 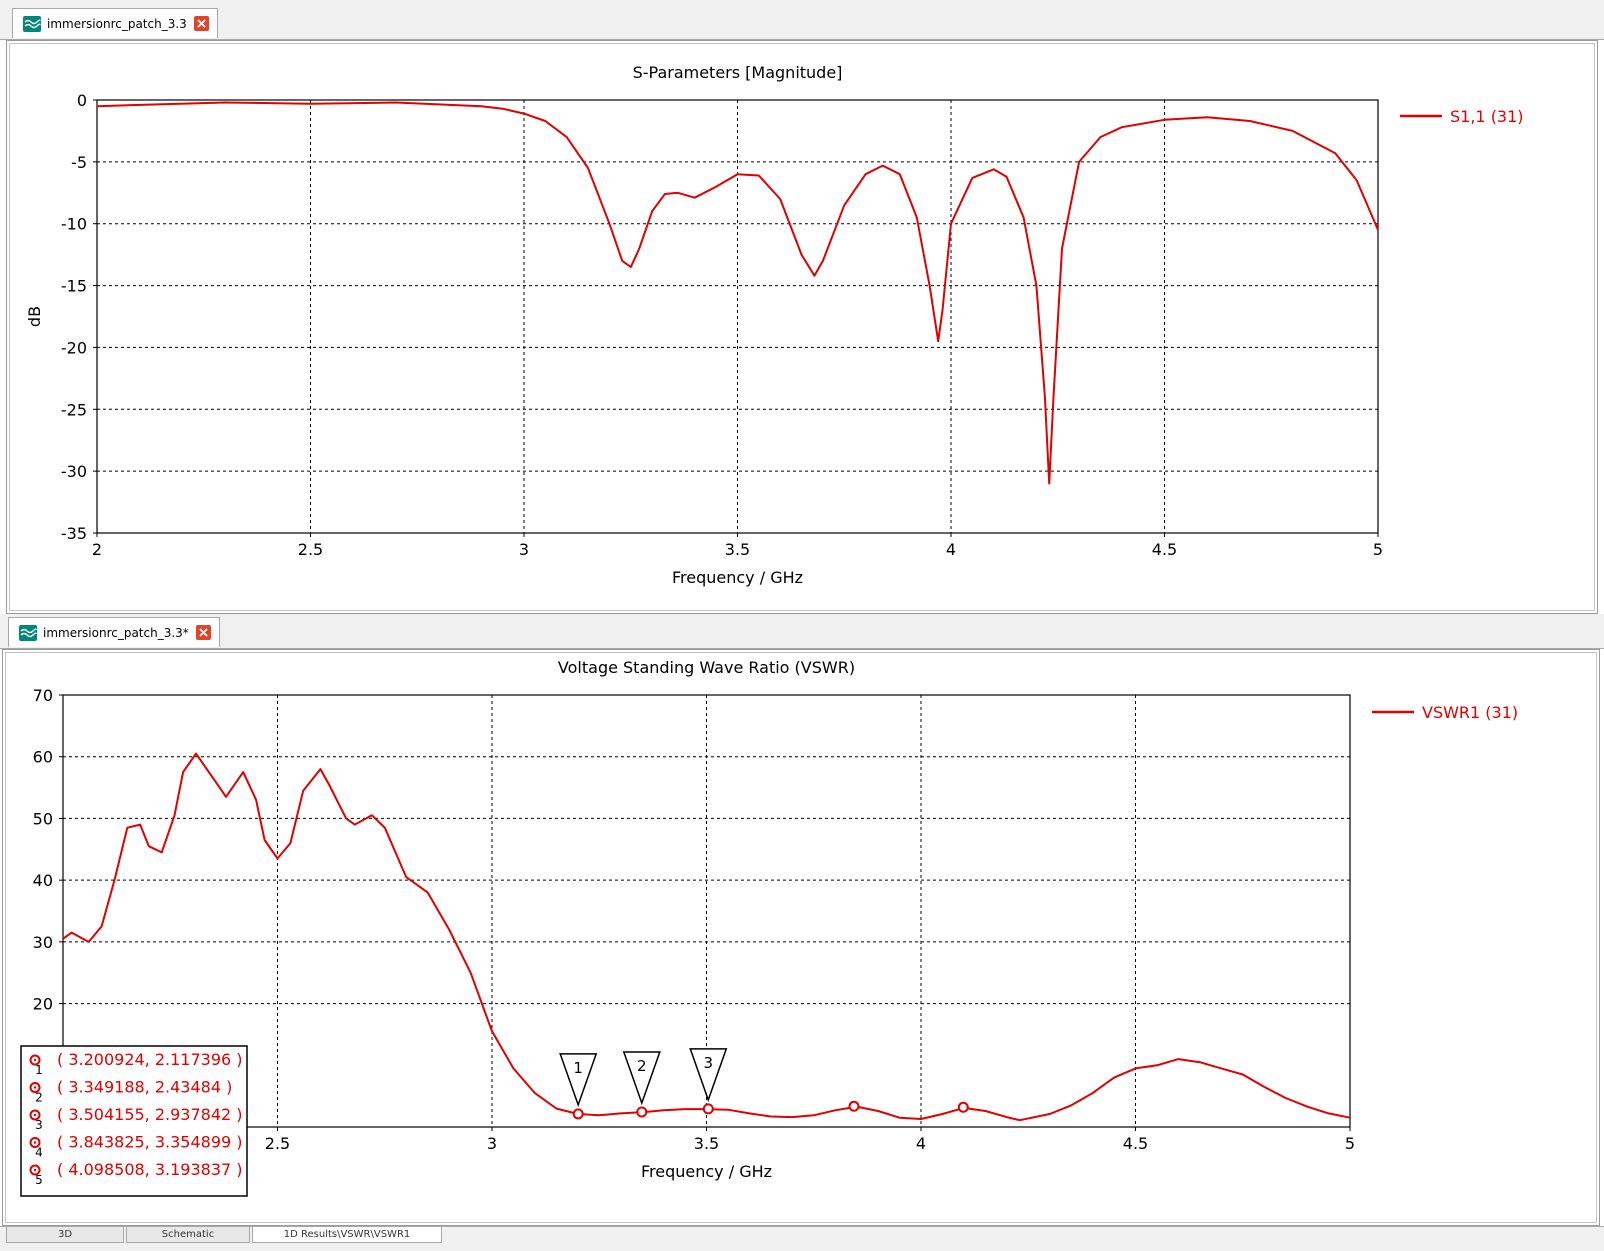 What do you see at coordinates (39, 1180) in the screenshot?
I see `marker-info-id: 5` at bounding box center [39, 1180].